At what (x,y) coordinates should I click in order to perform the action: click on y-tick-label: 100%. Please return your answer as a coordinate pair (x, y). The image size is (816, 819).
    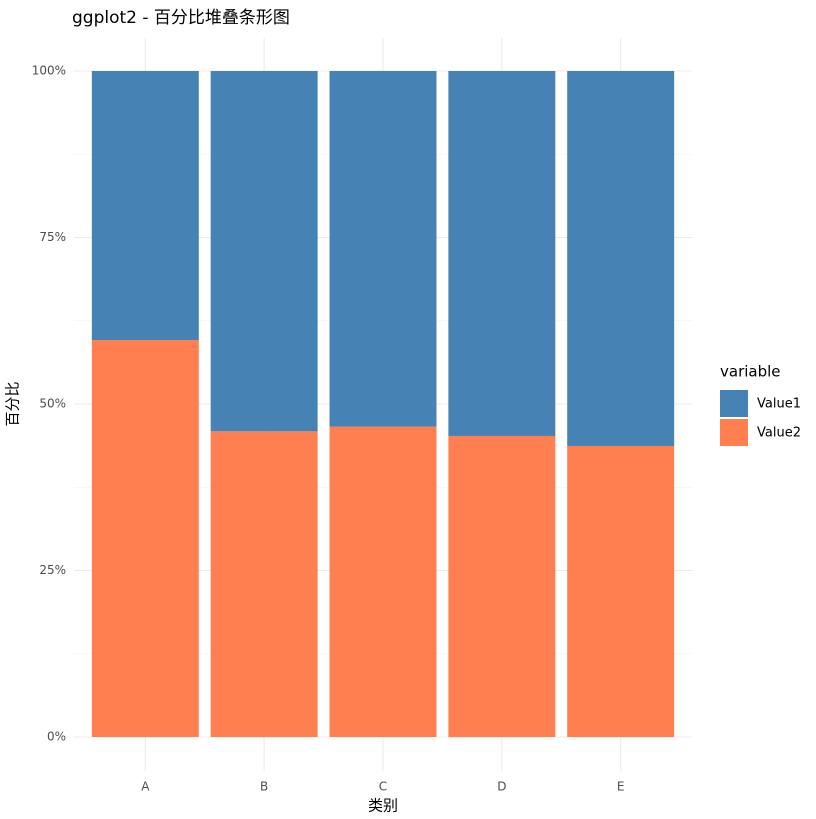
    Looking at the image, I should click on (49, 71).